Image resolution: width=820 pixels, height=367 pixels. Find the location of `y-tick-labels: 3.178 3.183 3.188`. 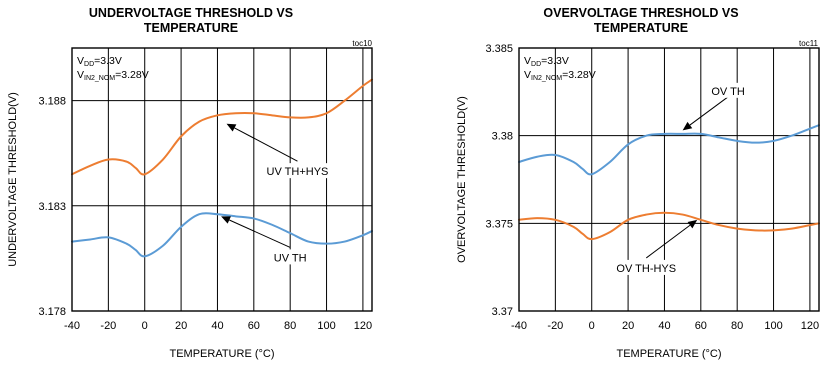

y-tick-labels: 3.178 3.183 3.188 is located at coordinates (52, 207).